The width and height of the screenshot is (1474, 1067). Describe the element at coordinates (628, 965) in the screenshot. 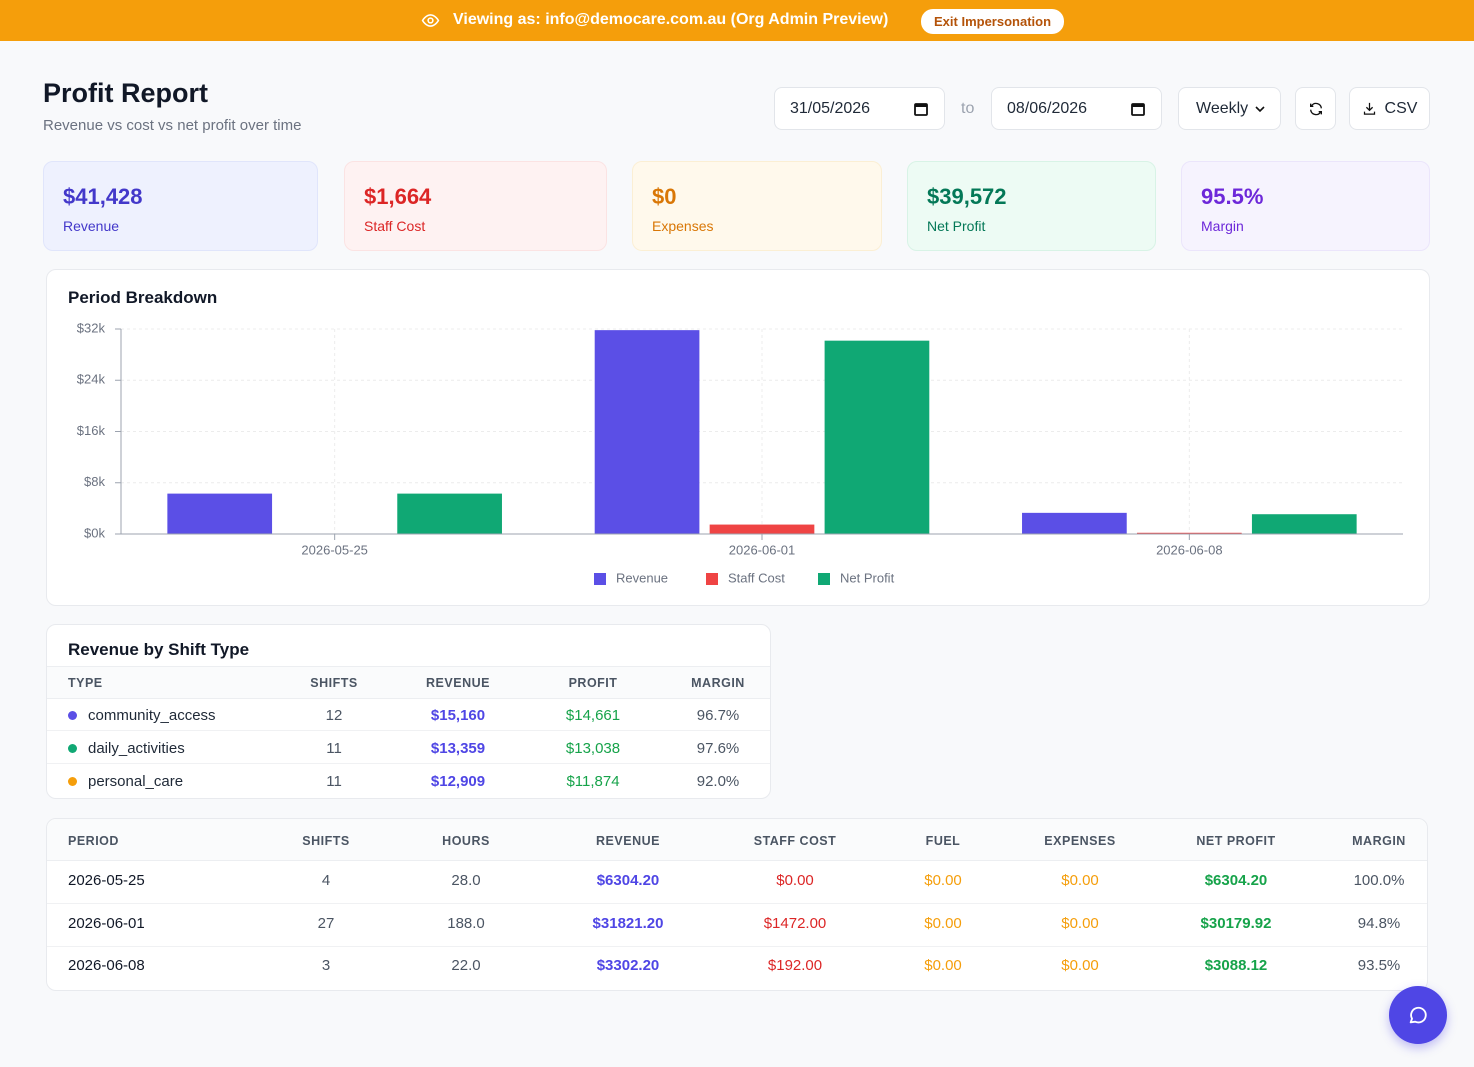

I see `table-cell: $3302.20` at that location.